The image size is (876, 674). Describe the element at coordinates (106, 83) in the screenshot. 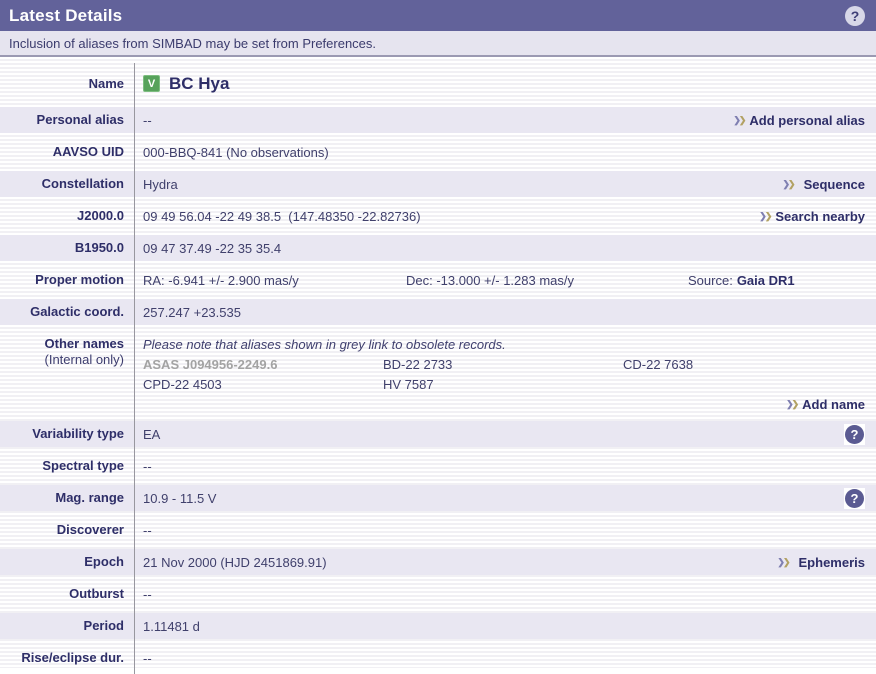

I see `row-label: Name` at that location.